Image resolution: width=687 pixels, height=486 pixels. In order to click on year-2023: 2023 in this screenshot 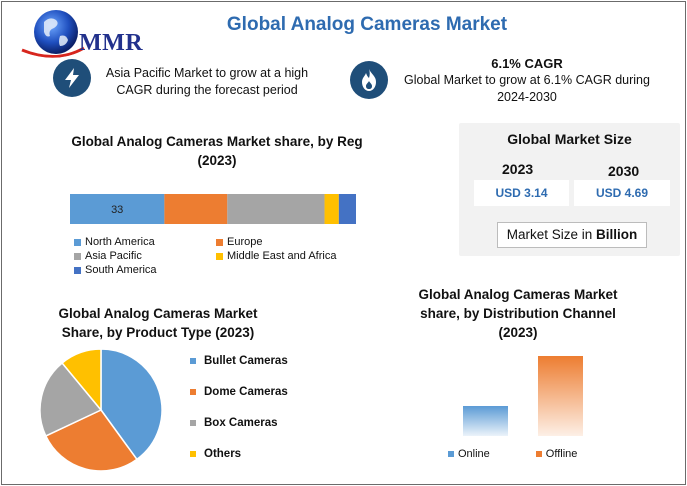, I will do `click(518, 169)`.